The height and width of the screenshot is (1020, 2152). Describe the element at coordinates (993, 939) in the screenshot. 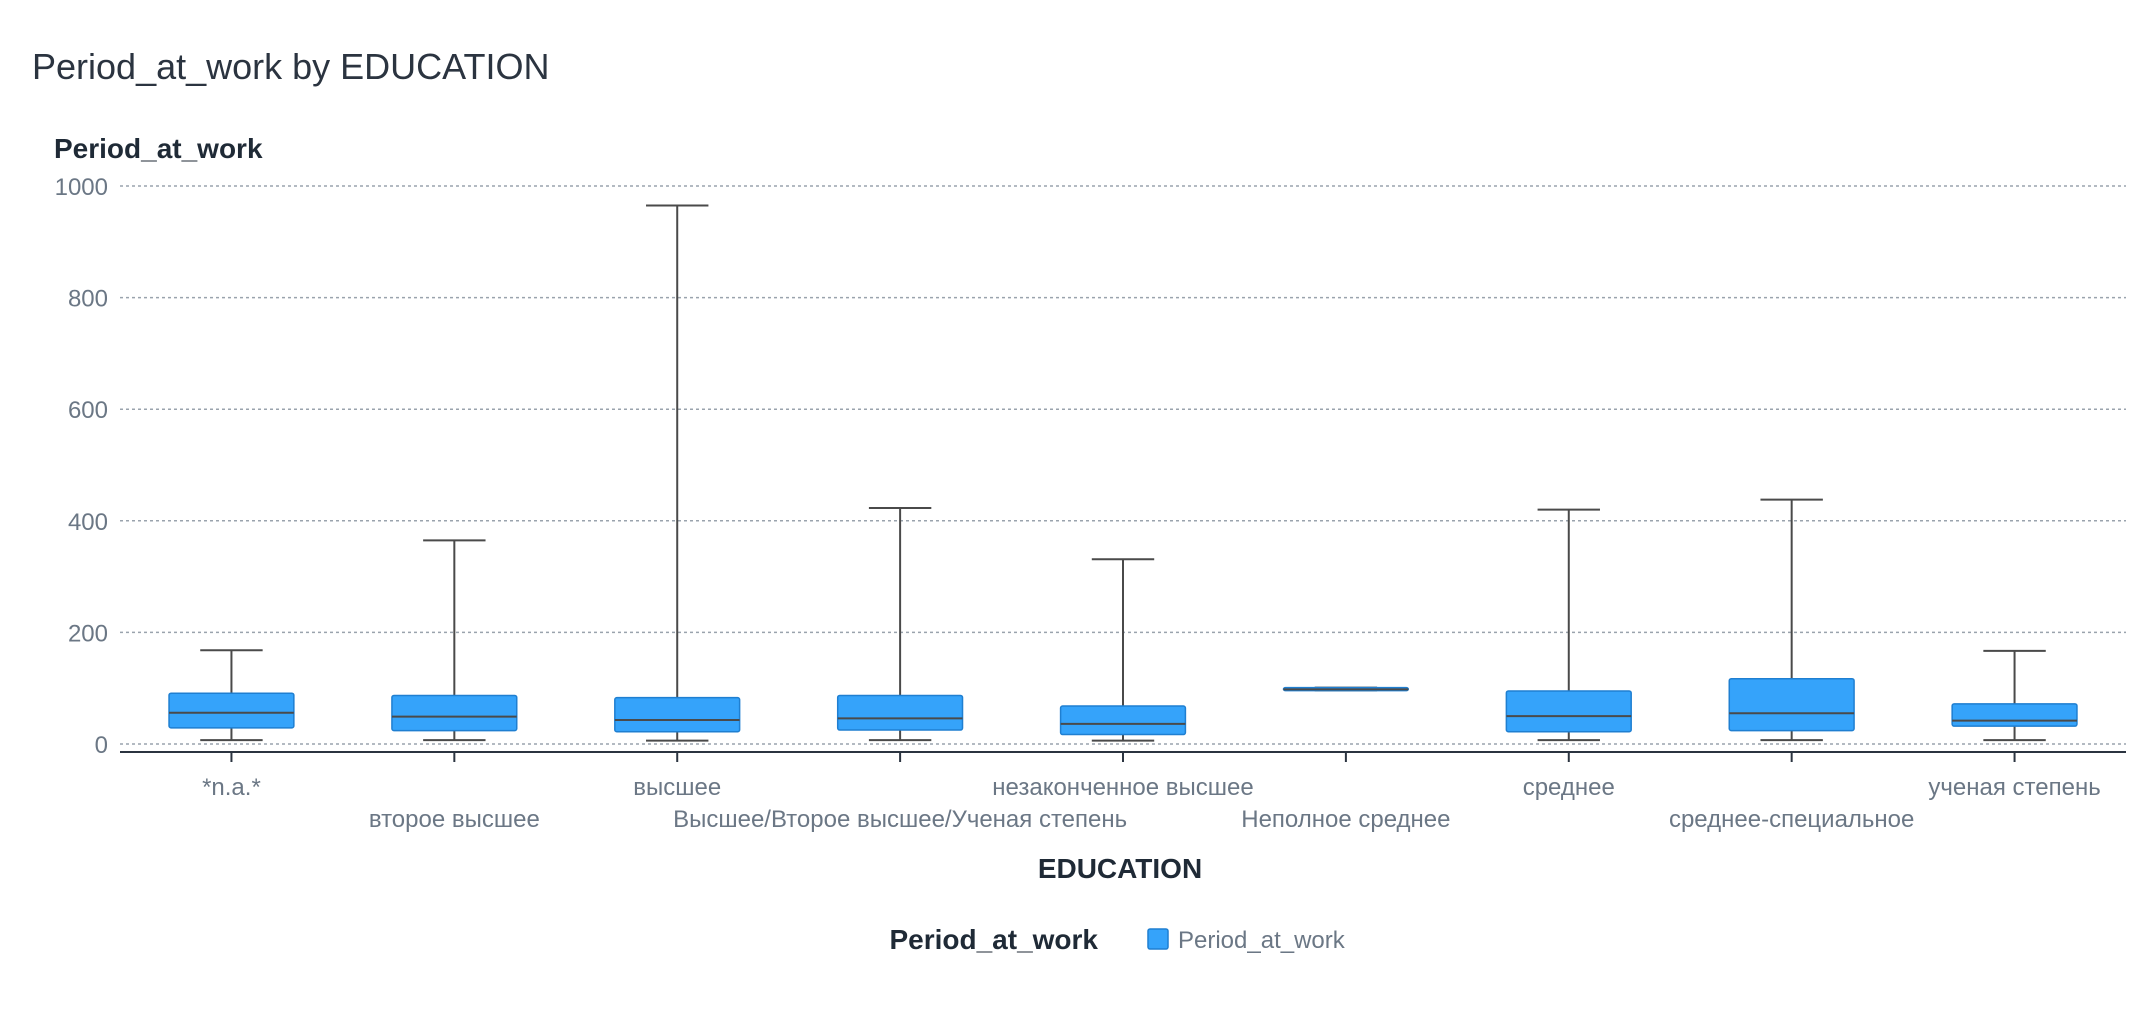

I see `legend-title: Period_at_work` at that location.